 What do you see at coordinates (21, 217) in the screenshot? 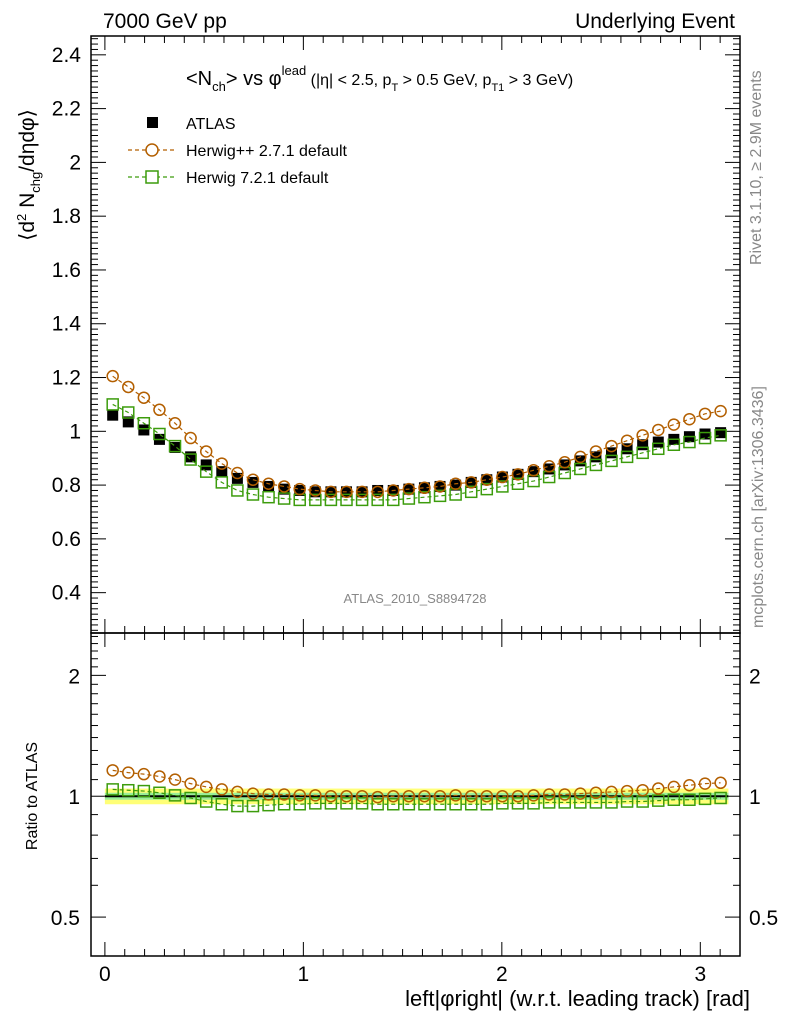
I see `ylabel-part-a-sup: 2` at bounding box center [21, 217].